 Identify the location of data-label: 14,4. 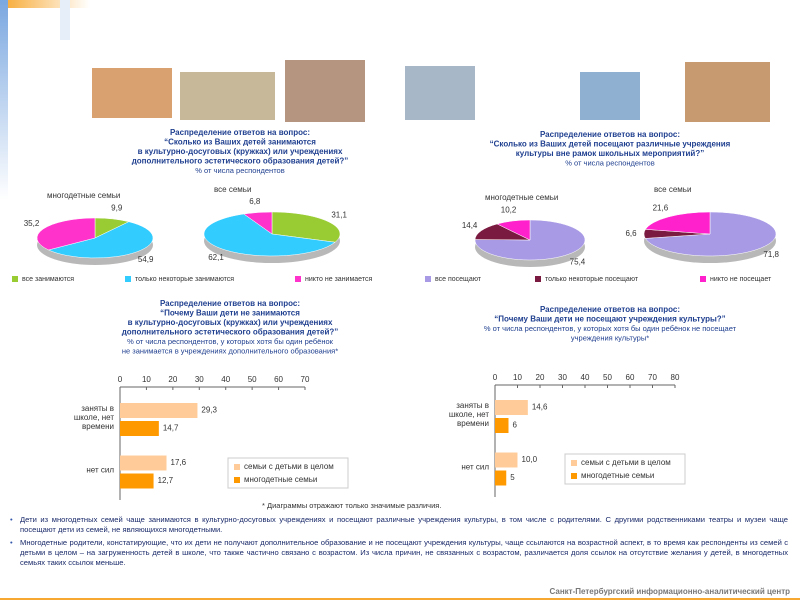
(470, 225).